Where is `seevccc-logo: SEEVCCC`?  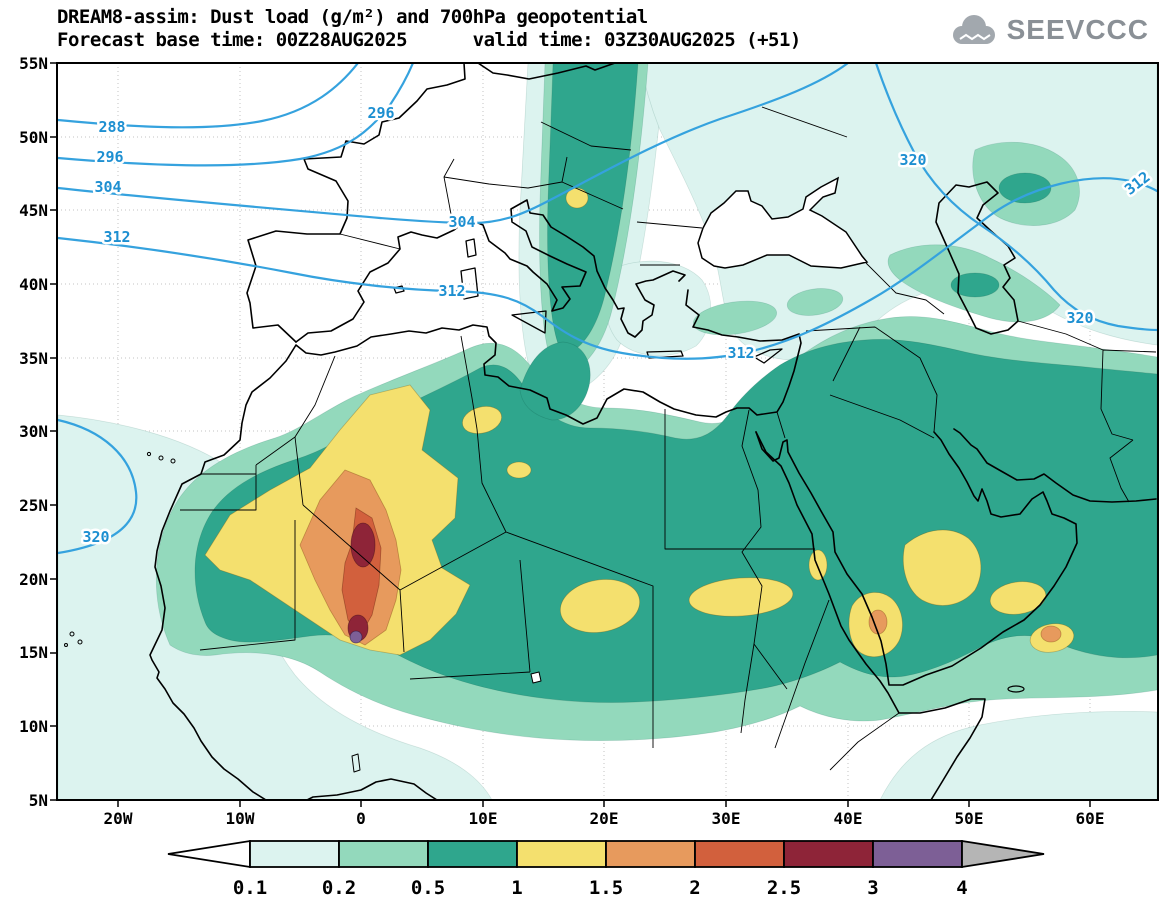 seevccc-logo: SEEVCCC is located at coordinates (1047, 30).